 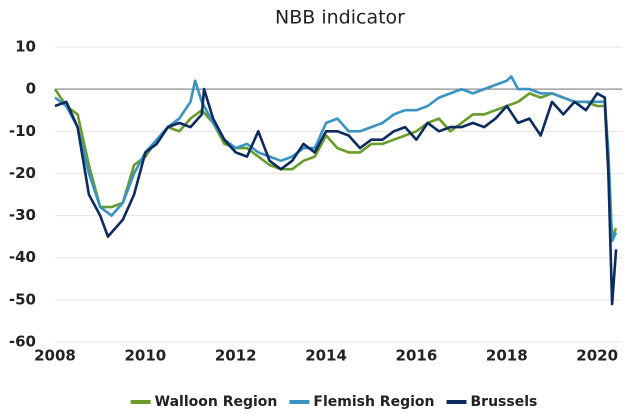 What do you see at coordinates (22, 173) in the screenshot?
I see `y-tick-label: -20` at bounding box center [22, 173].